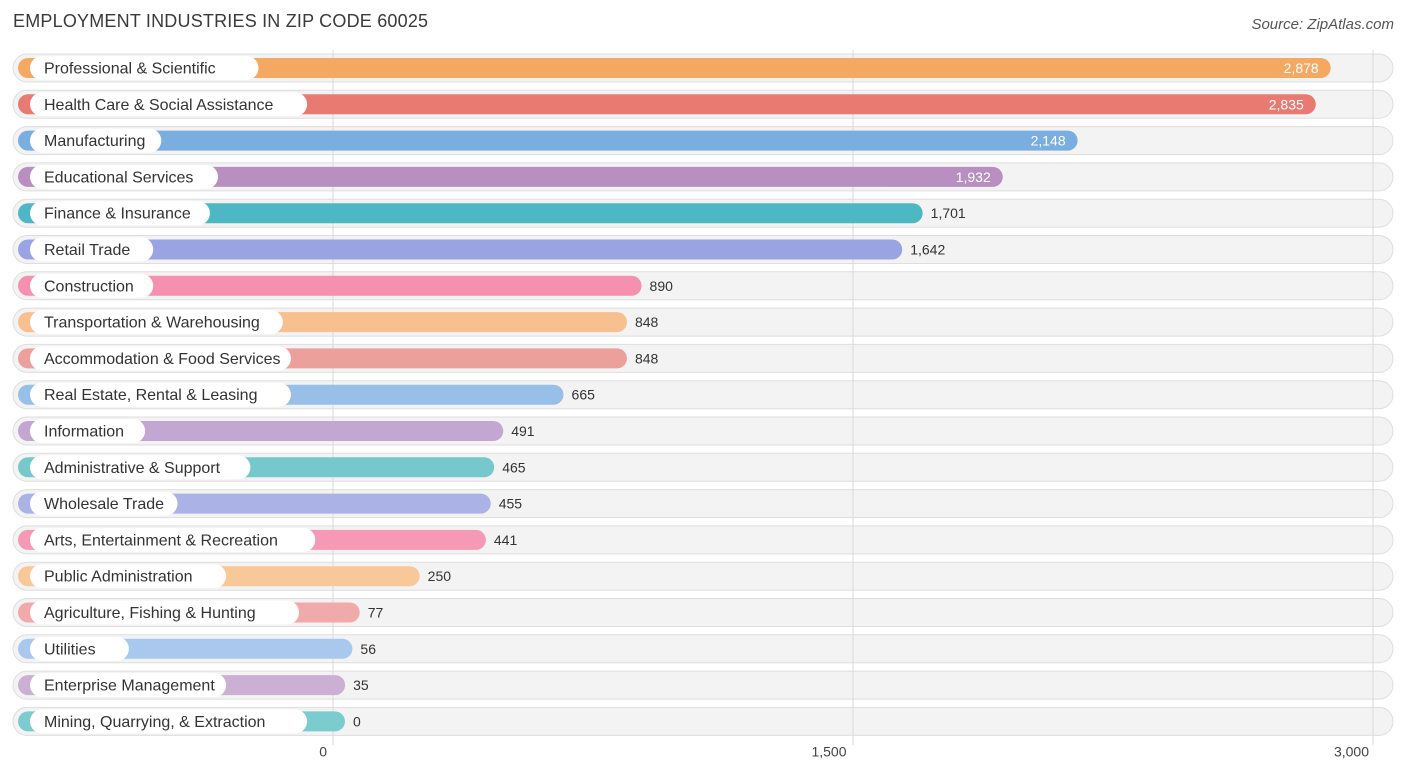 This screenshot has height=776, width=1406. What do you see at coordinates (70, 649) in the screenshot?
I see `category-label: Utilities` at bounding box center [70, 649].